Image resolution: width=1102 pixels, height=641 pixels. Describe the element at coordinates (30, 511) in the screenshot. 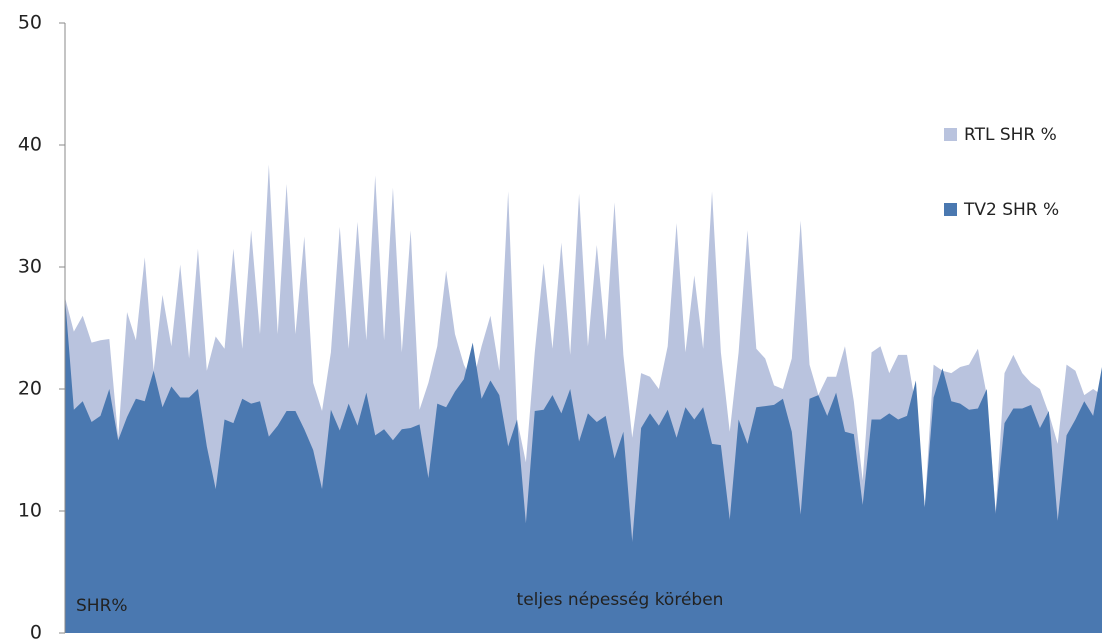

I see `y-tick-label: 10` at that location.